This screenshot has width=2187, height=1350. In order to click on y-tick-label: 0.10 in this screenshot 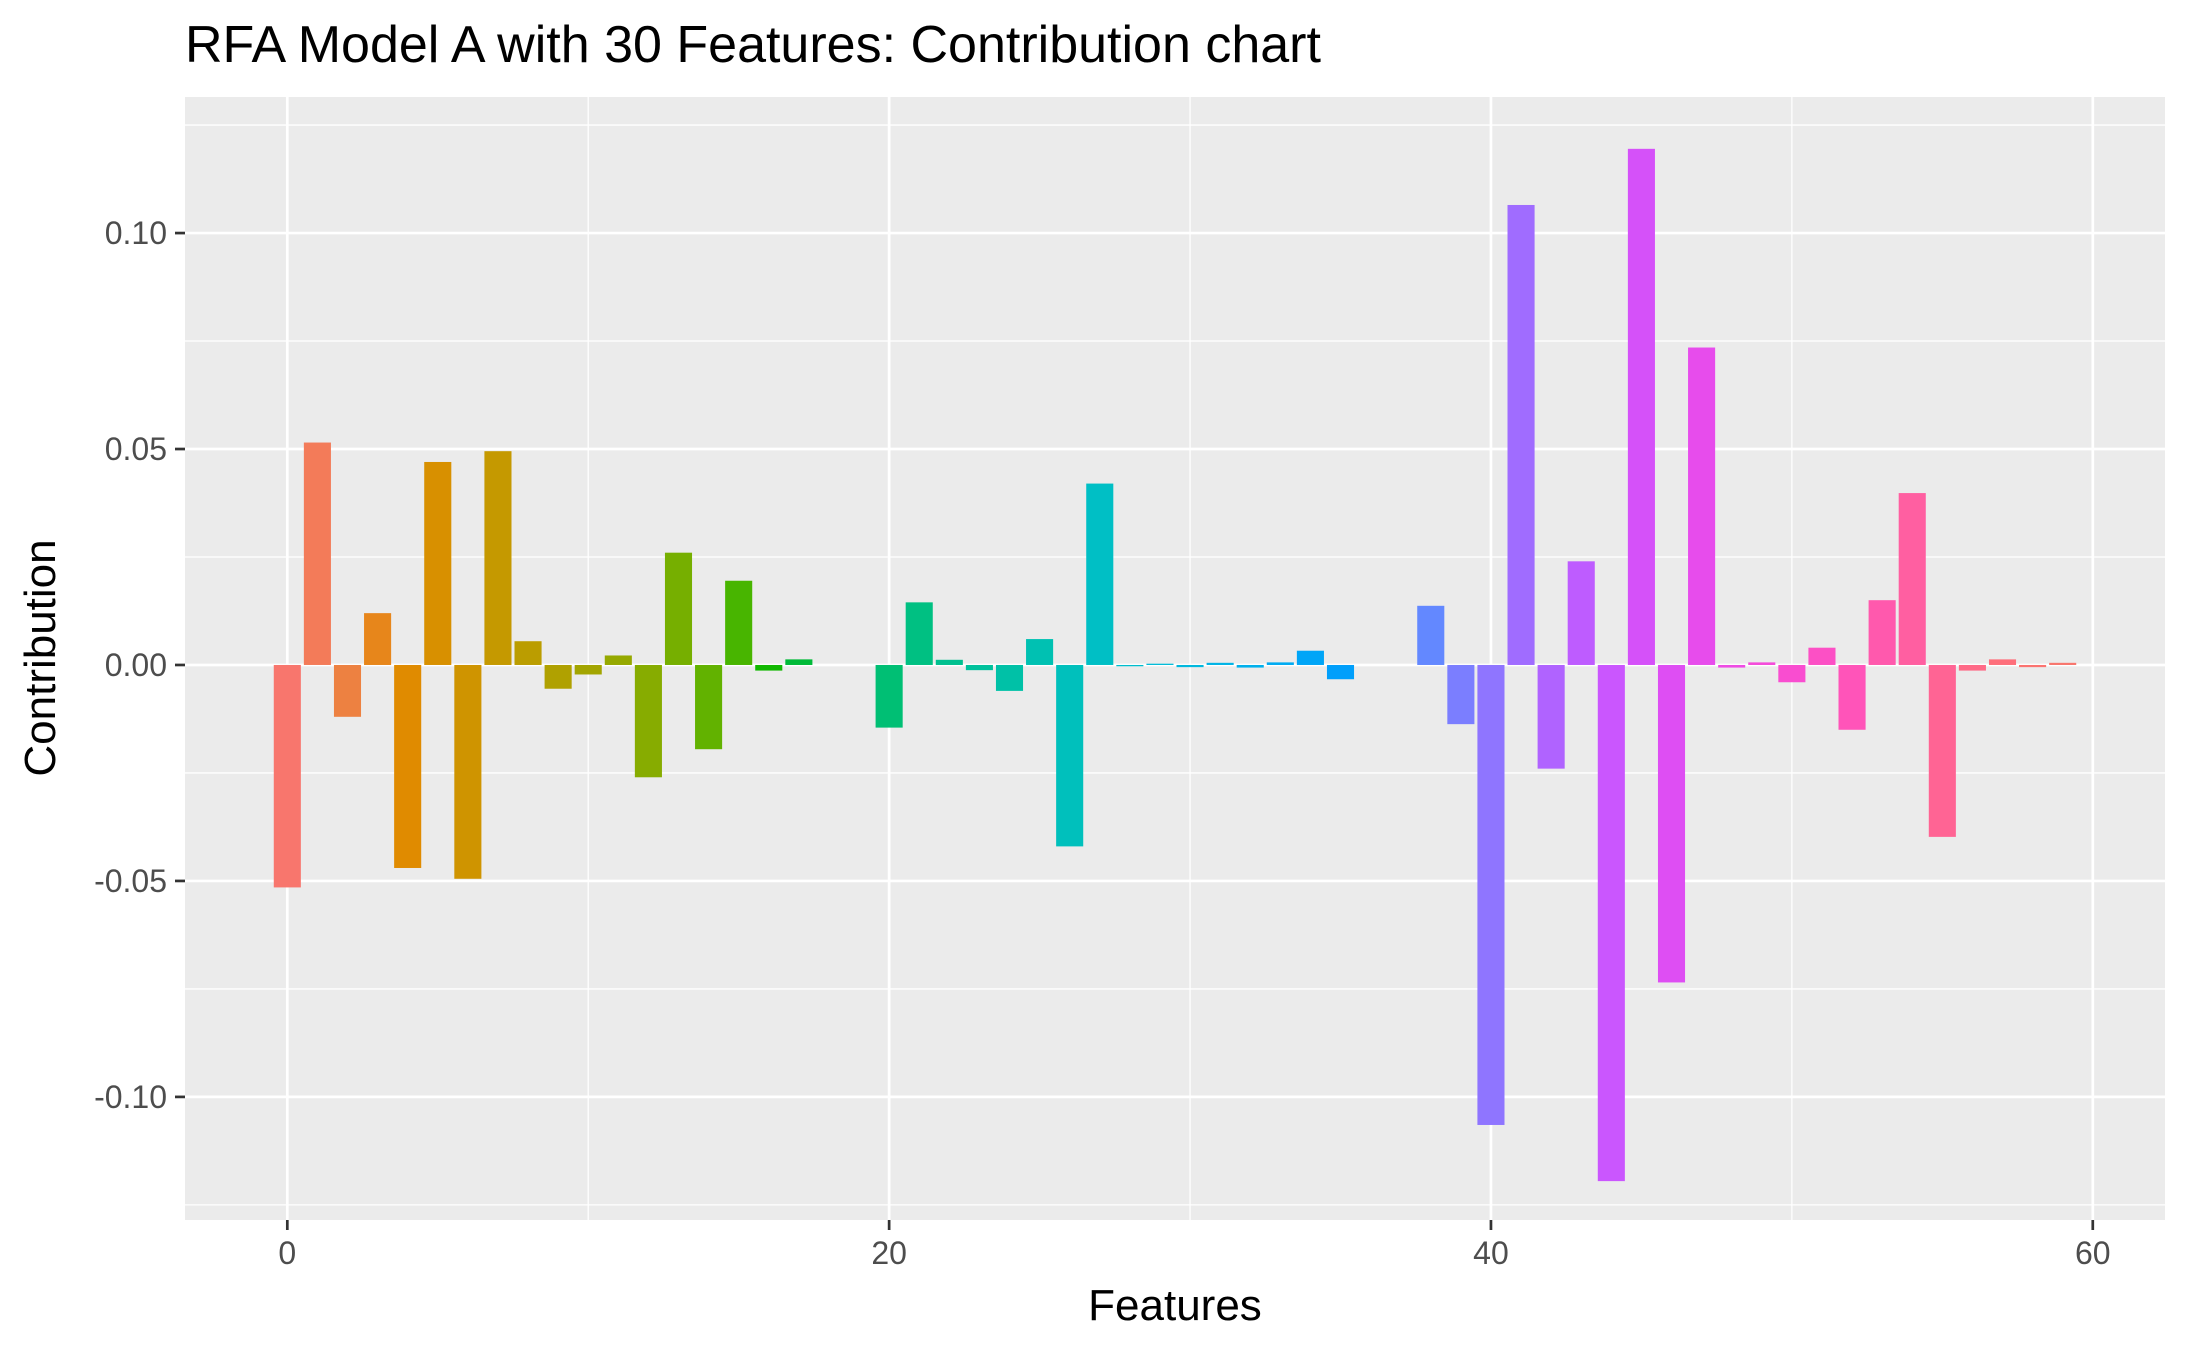, I will do `click(136, 233)`.